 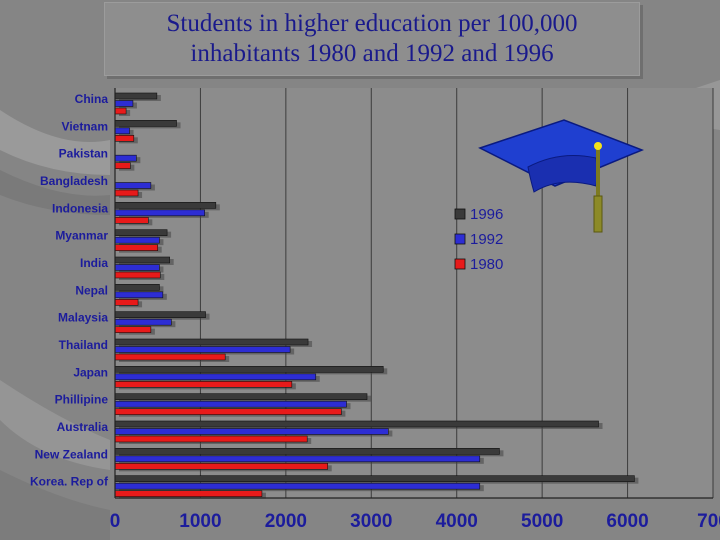 What do you see at coordinates (122, 131) in the screenshot?
I see `bar-1992-vietnam` at bounding box center [122, 131].